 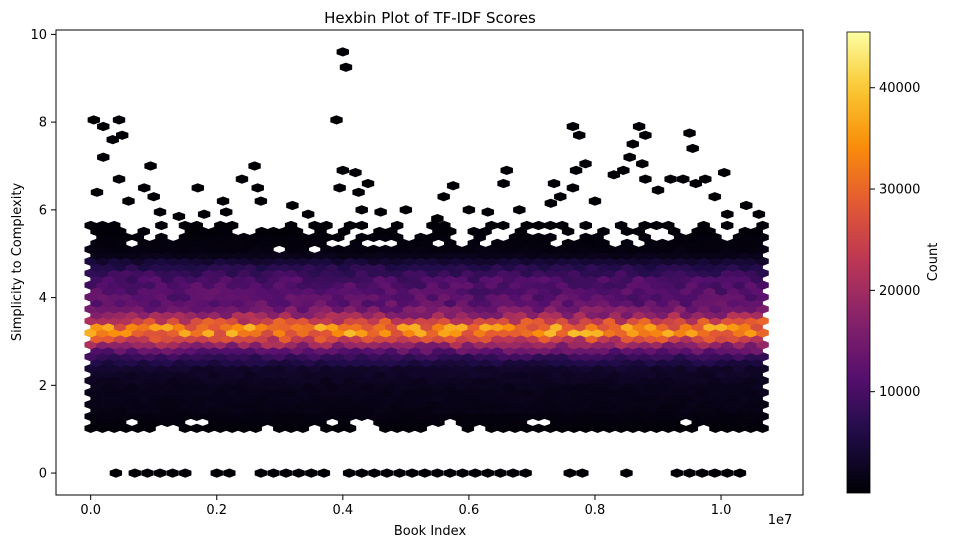 I want to click on y-axis-label: Simplicity to Complexity, so click(x=17, y=262).